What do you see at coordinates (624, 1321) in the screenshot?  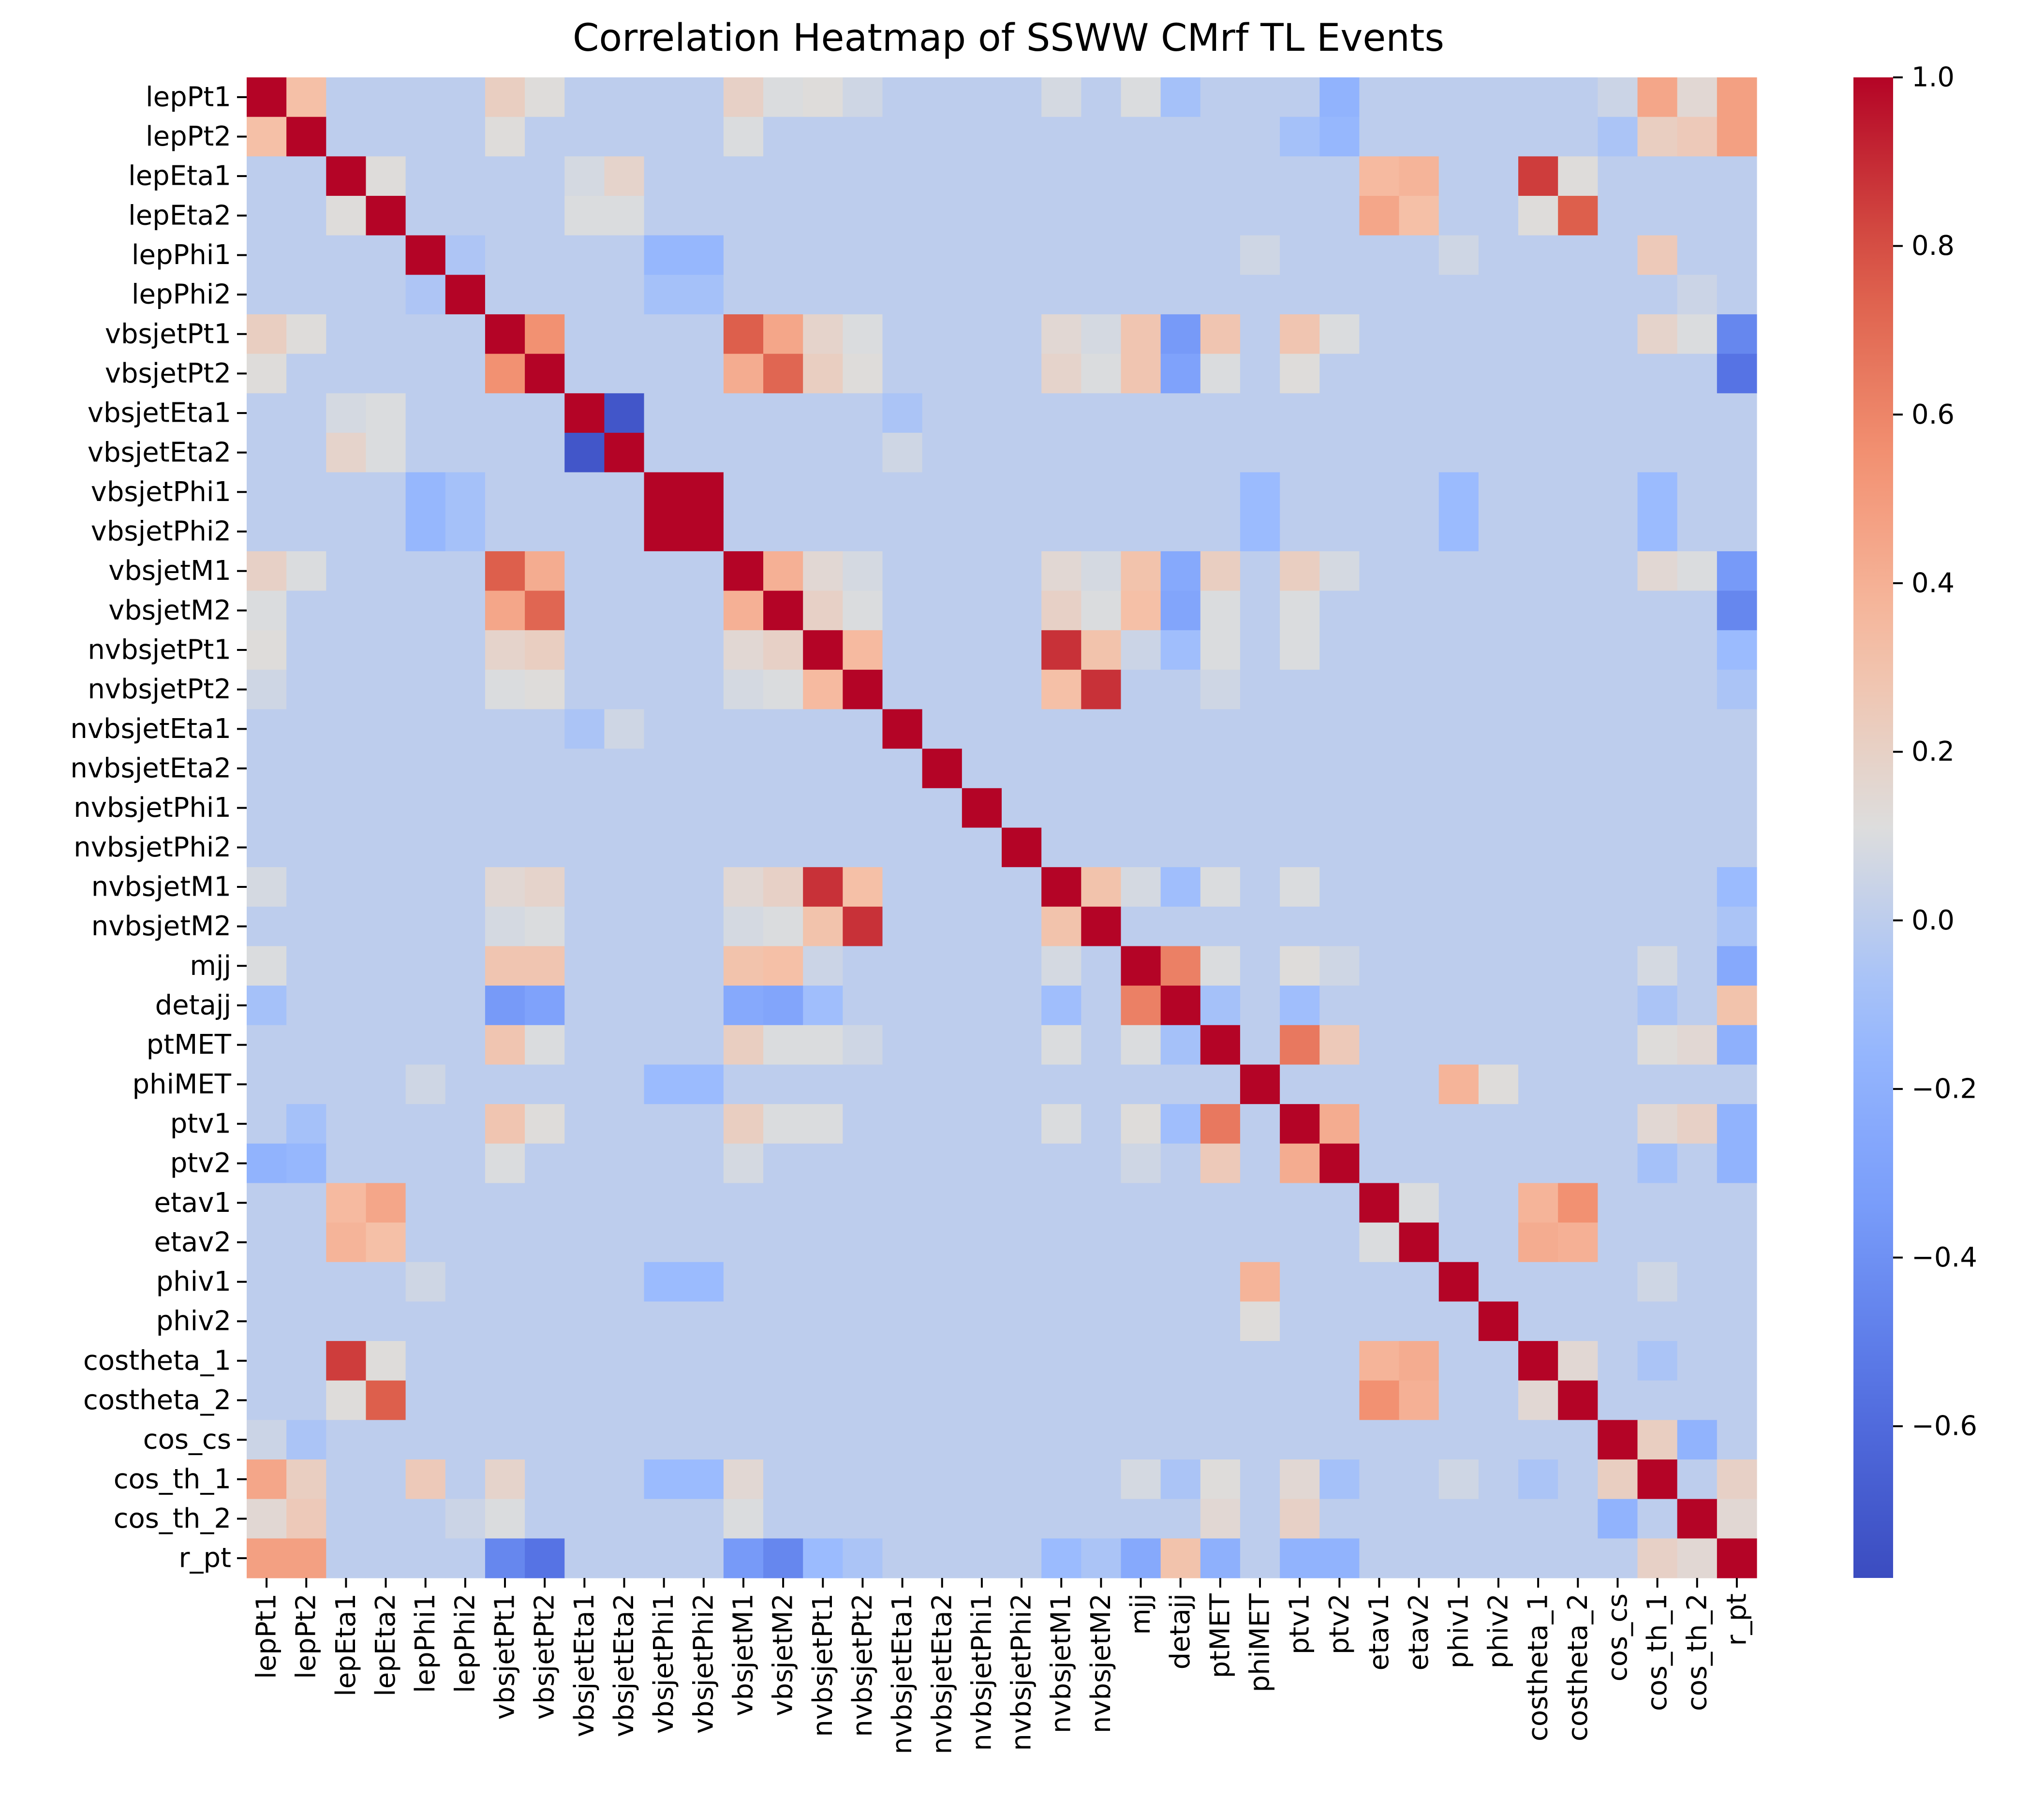 I see `heatmap-cell-phiv2-vbsjetEta2` at bounding box center [624, 1321].